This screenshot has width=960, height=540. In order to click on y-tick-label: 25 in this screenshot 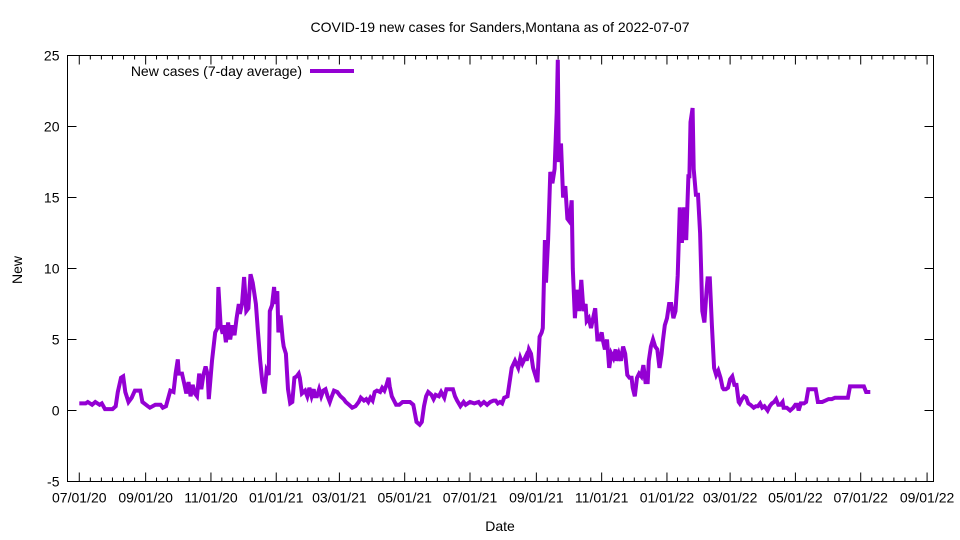, I will do `click(52, 56)`.